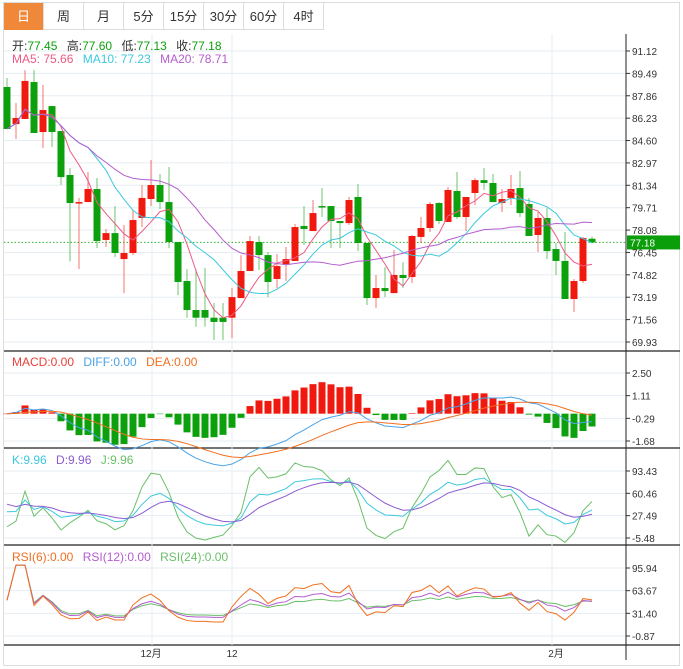  Describe the element at coordinates (129, 46) in the screenshot. I see `low-label: 低:` at that location.